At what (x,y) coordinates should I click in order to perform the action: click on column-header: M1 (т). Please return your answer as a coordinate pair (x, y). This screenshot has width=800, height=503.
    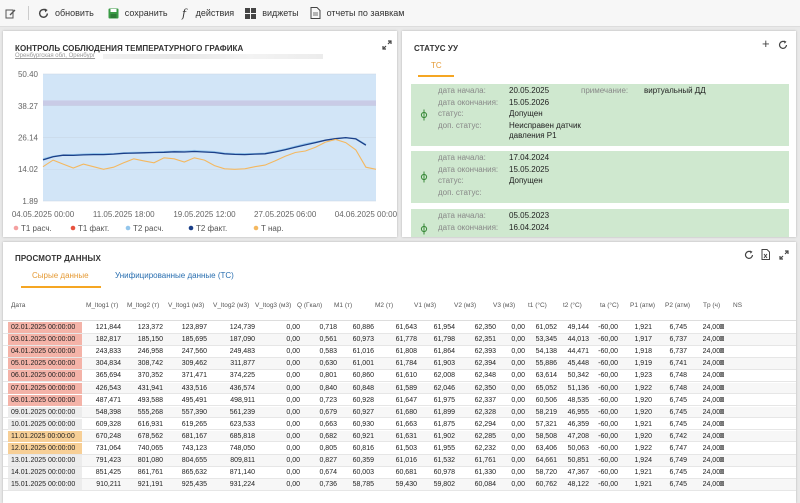
    Looking at the image, I should click on (343, 305).